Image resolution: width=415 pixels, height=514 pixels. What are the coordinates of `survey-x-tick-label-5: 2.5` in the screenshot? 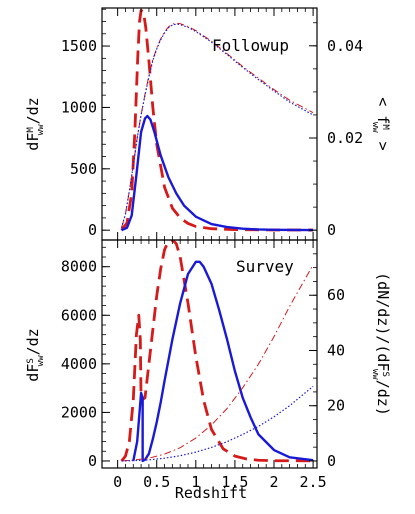 It's located at (313, 482).